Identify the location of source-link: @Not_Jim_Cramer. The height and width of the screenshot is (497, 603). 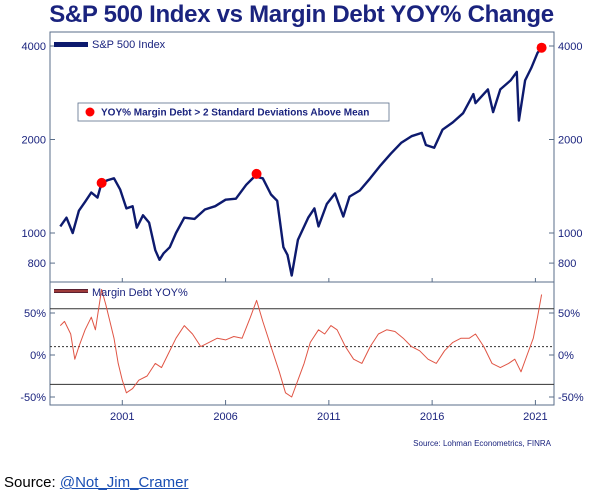
(124, 482).